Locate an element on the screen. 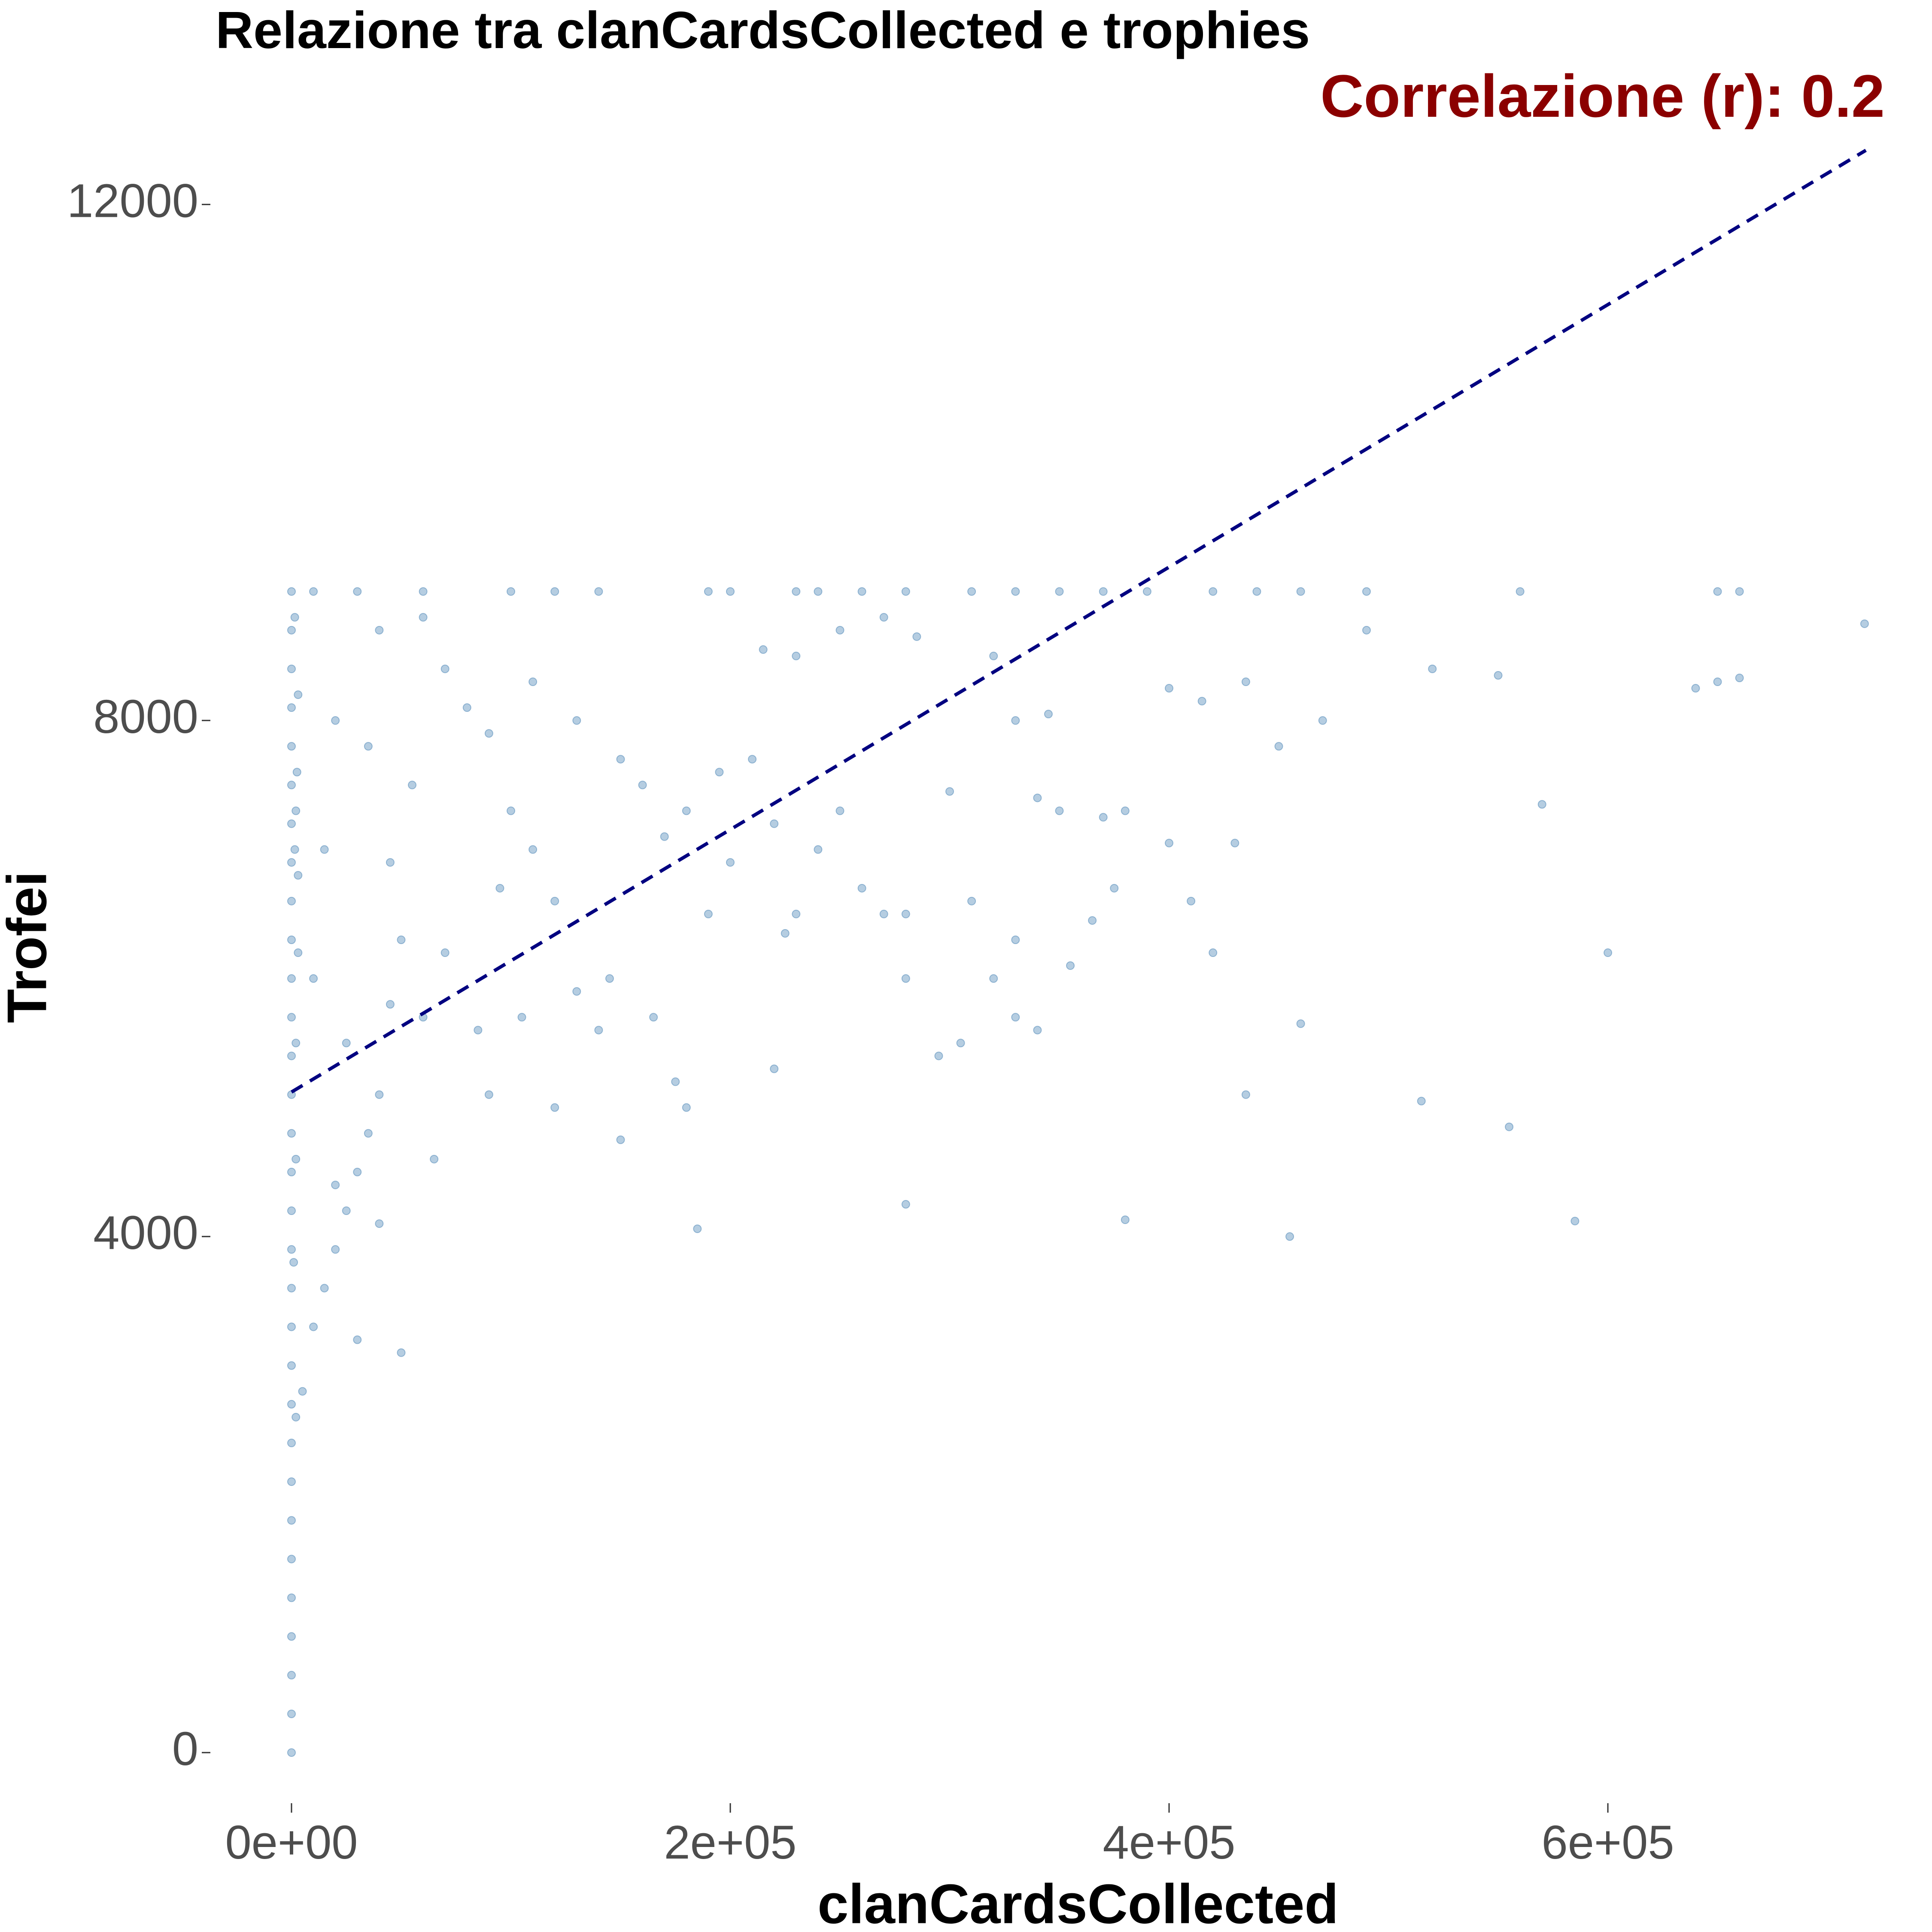 This screenshot has width=1932, height=1932. x-tick-label: 0e+00 is located at coordinates (291, 1843).